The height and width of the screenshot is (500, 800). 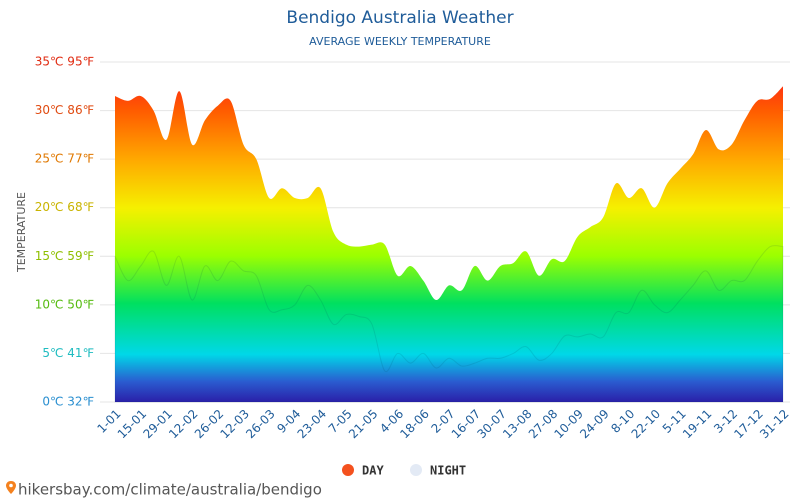 I want to click on x-tick-label: 21-05, so click(x=363, y=424).